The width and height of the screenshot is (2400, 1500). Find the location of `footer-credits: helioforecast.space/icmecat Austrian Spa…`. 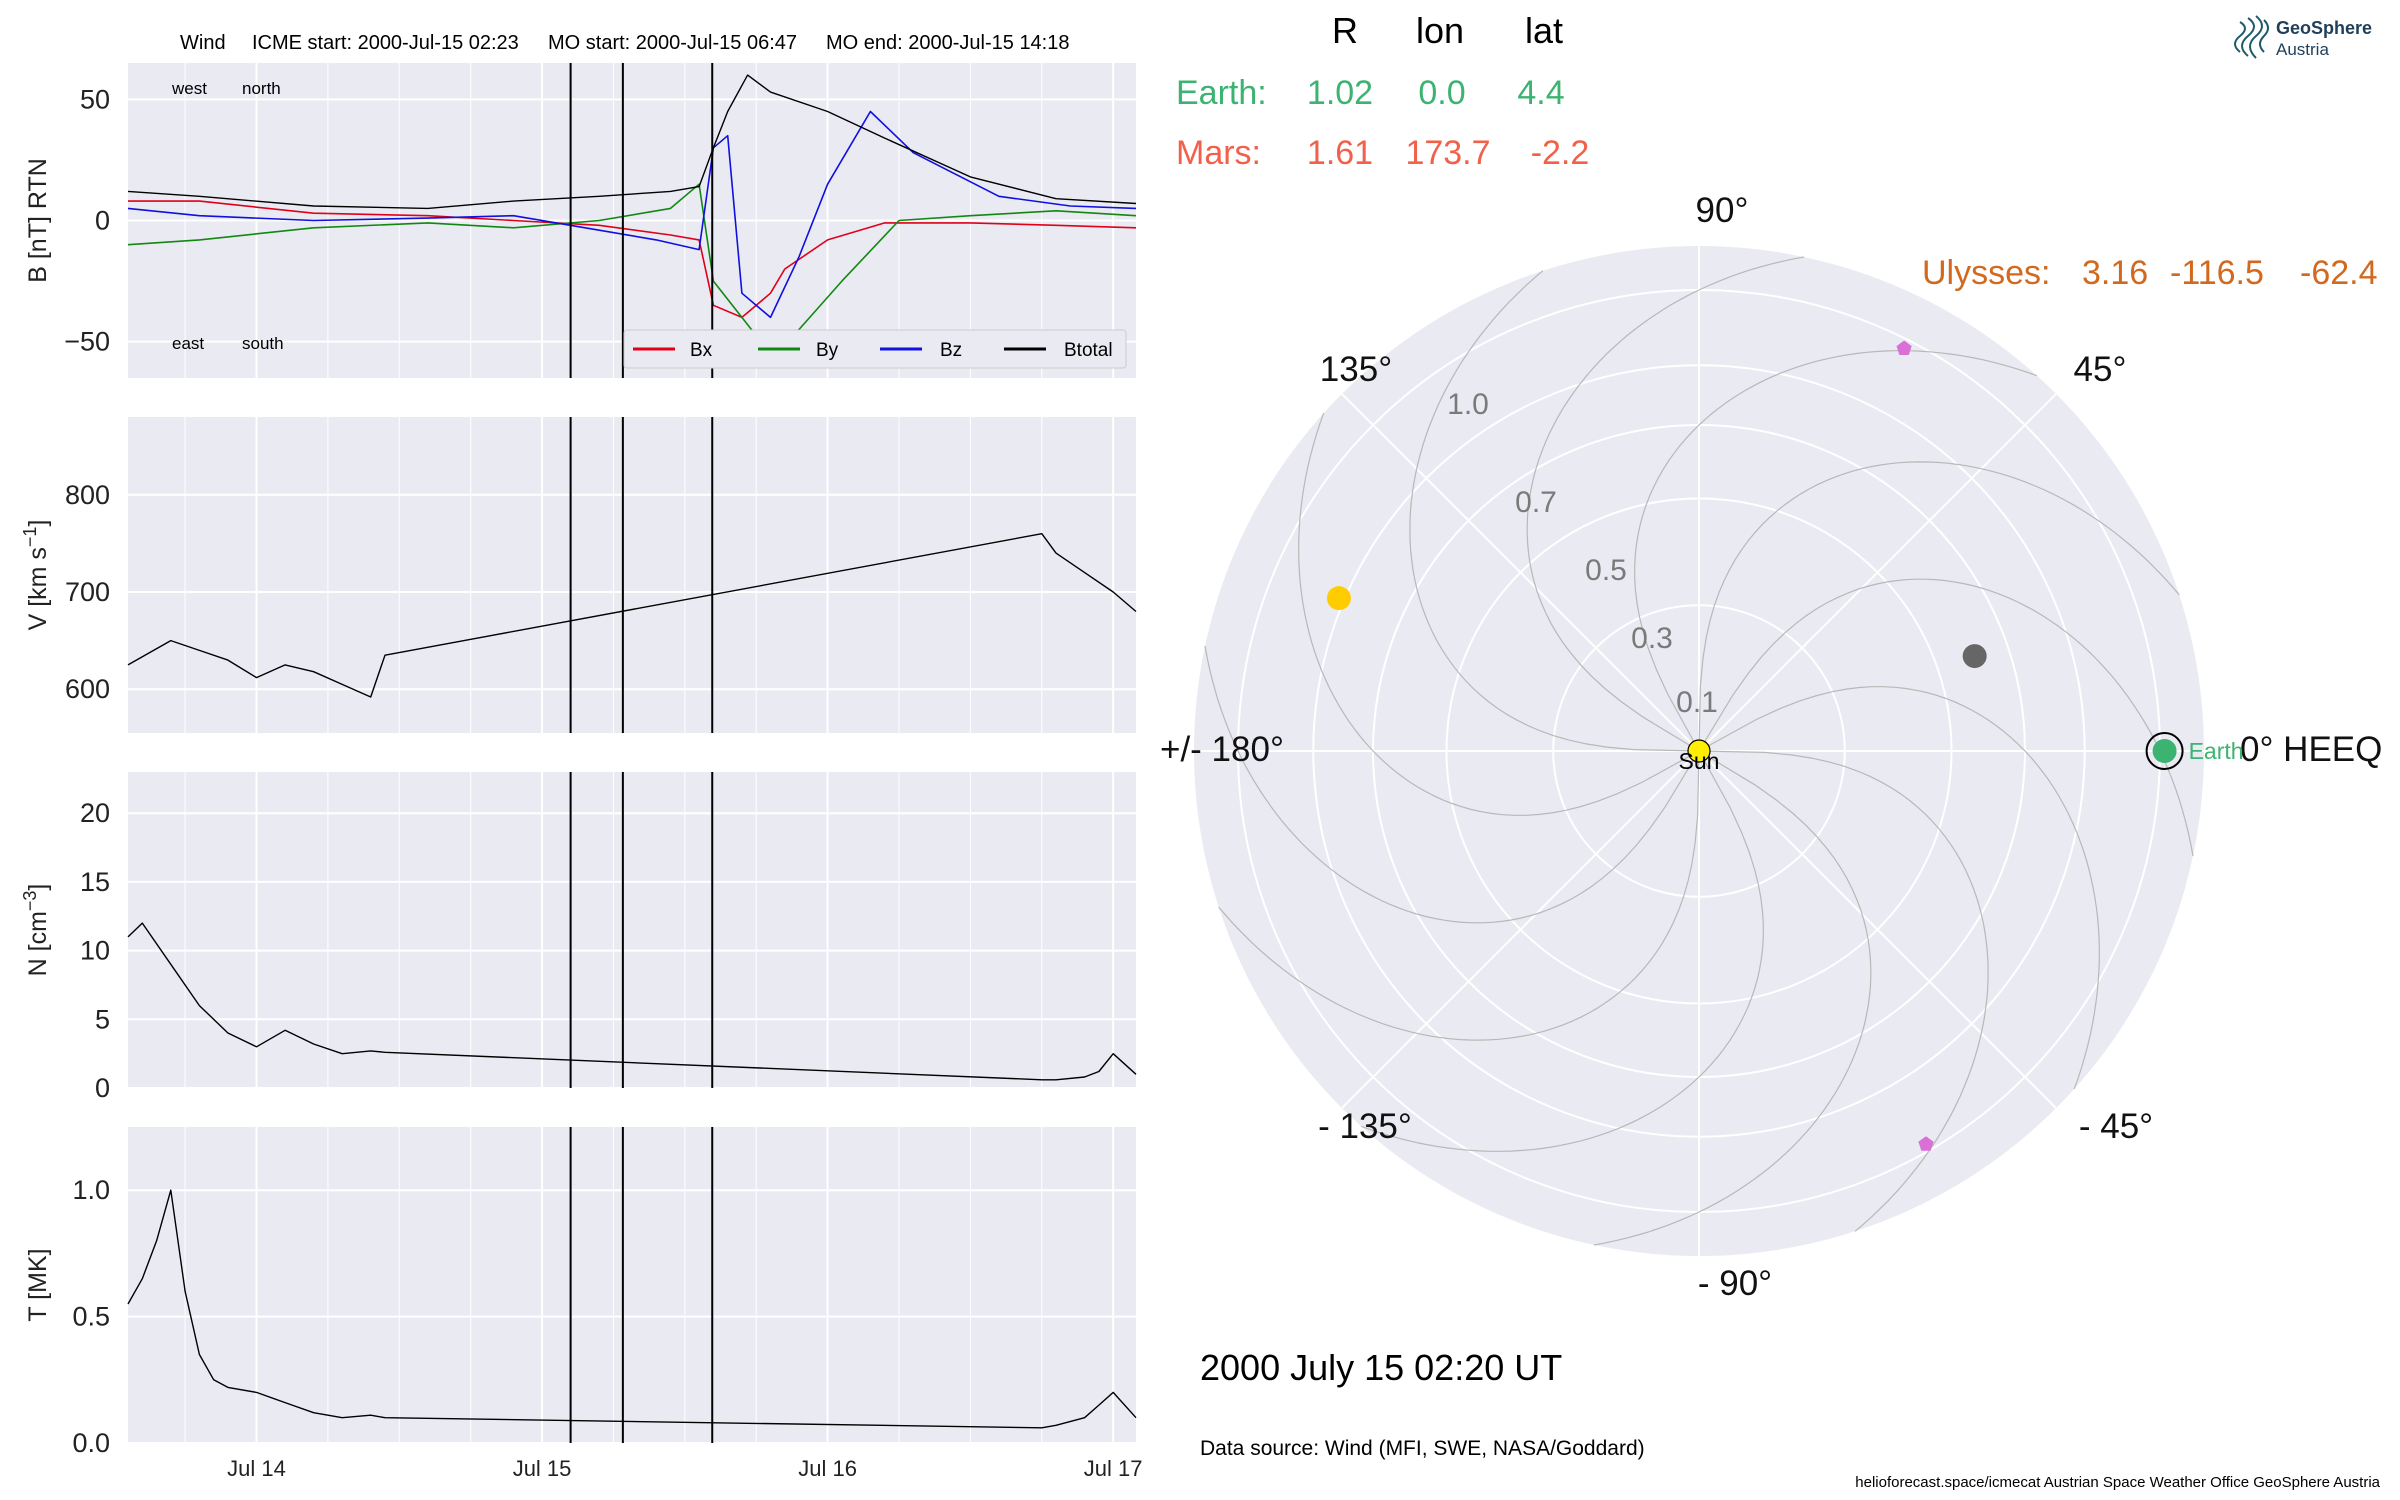

footer-credits: helioforecast.space/icmecat Austrian Spa… is located at coordinates (2117, 1482).